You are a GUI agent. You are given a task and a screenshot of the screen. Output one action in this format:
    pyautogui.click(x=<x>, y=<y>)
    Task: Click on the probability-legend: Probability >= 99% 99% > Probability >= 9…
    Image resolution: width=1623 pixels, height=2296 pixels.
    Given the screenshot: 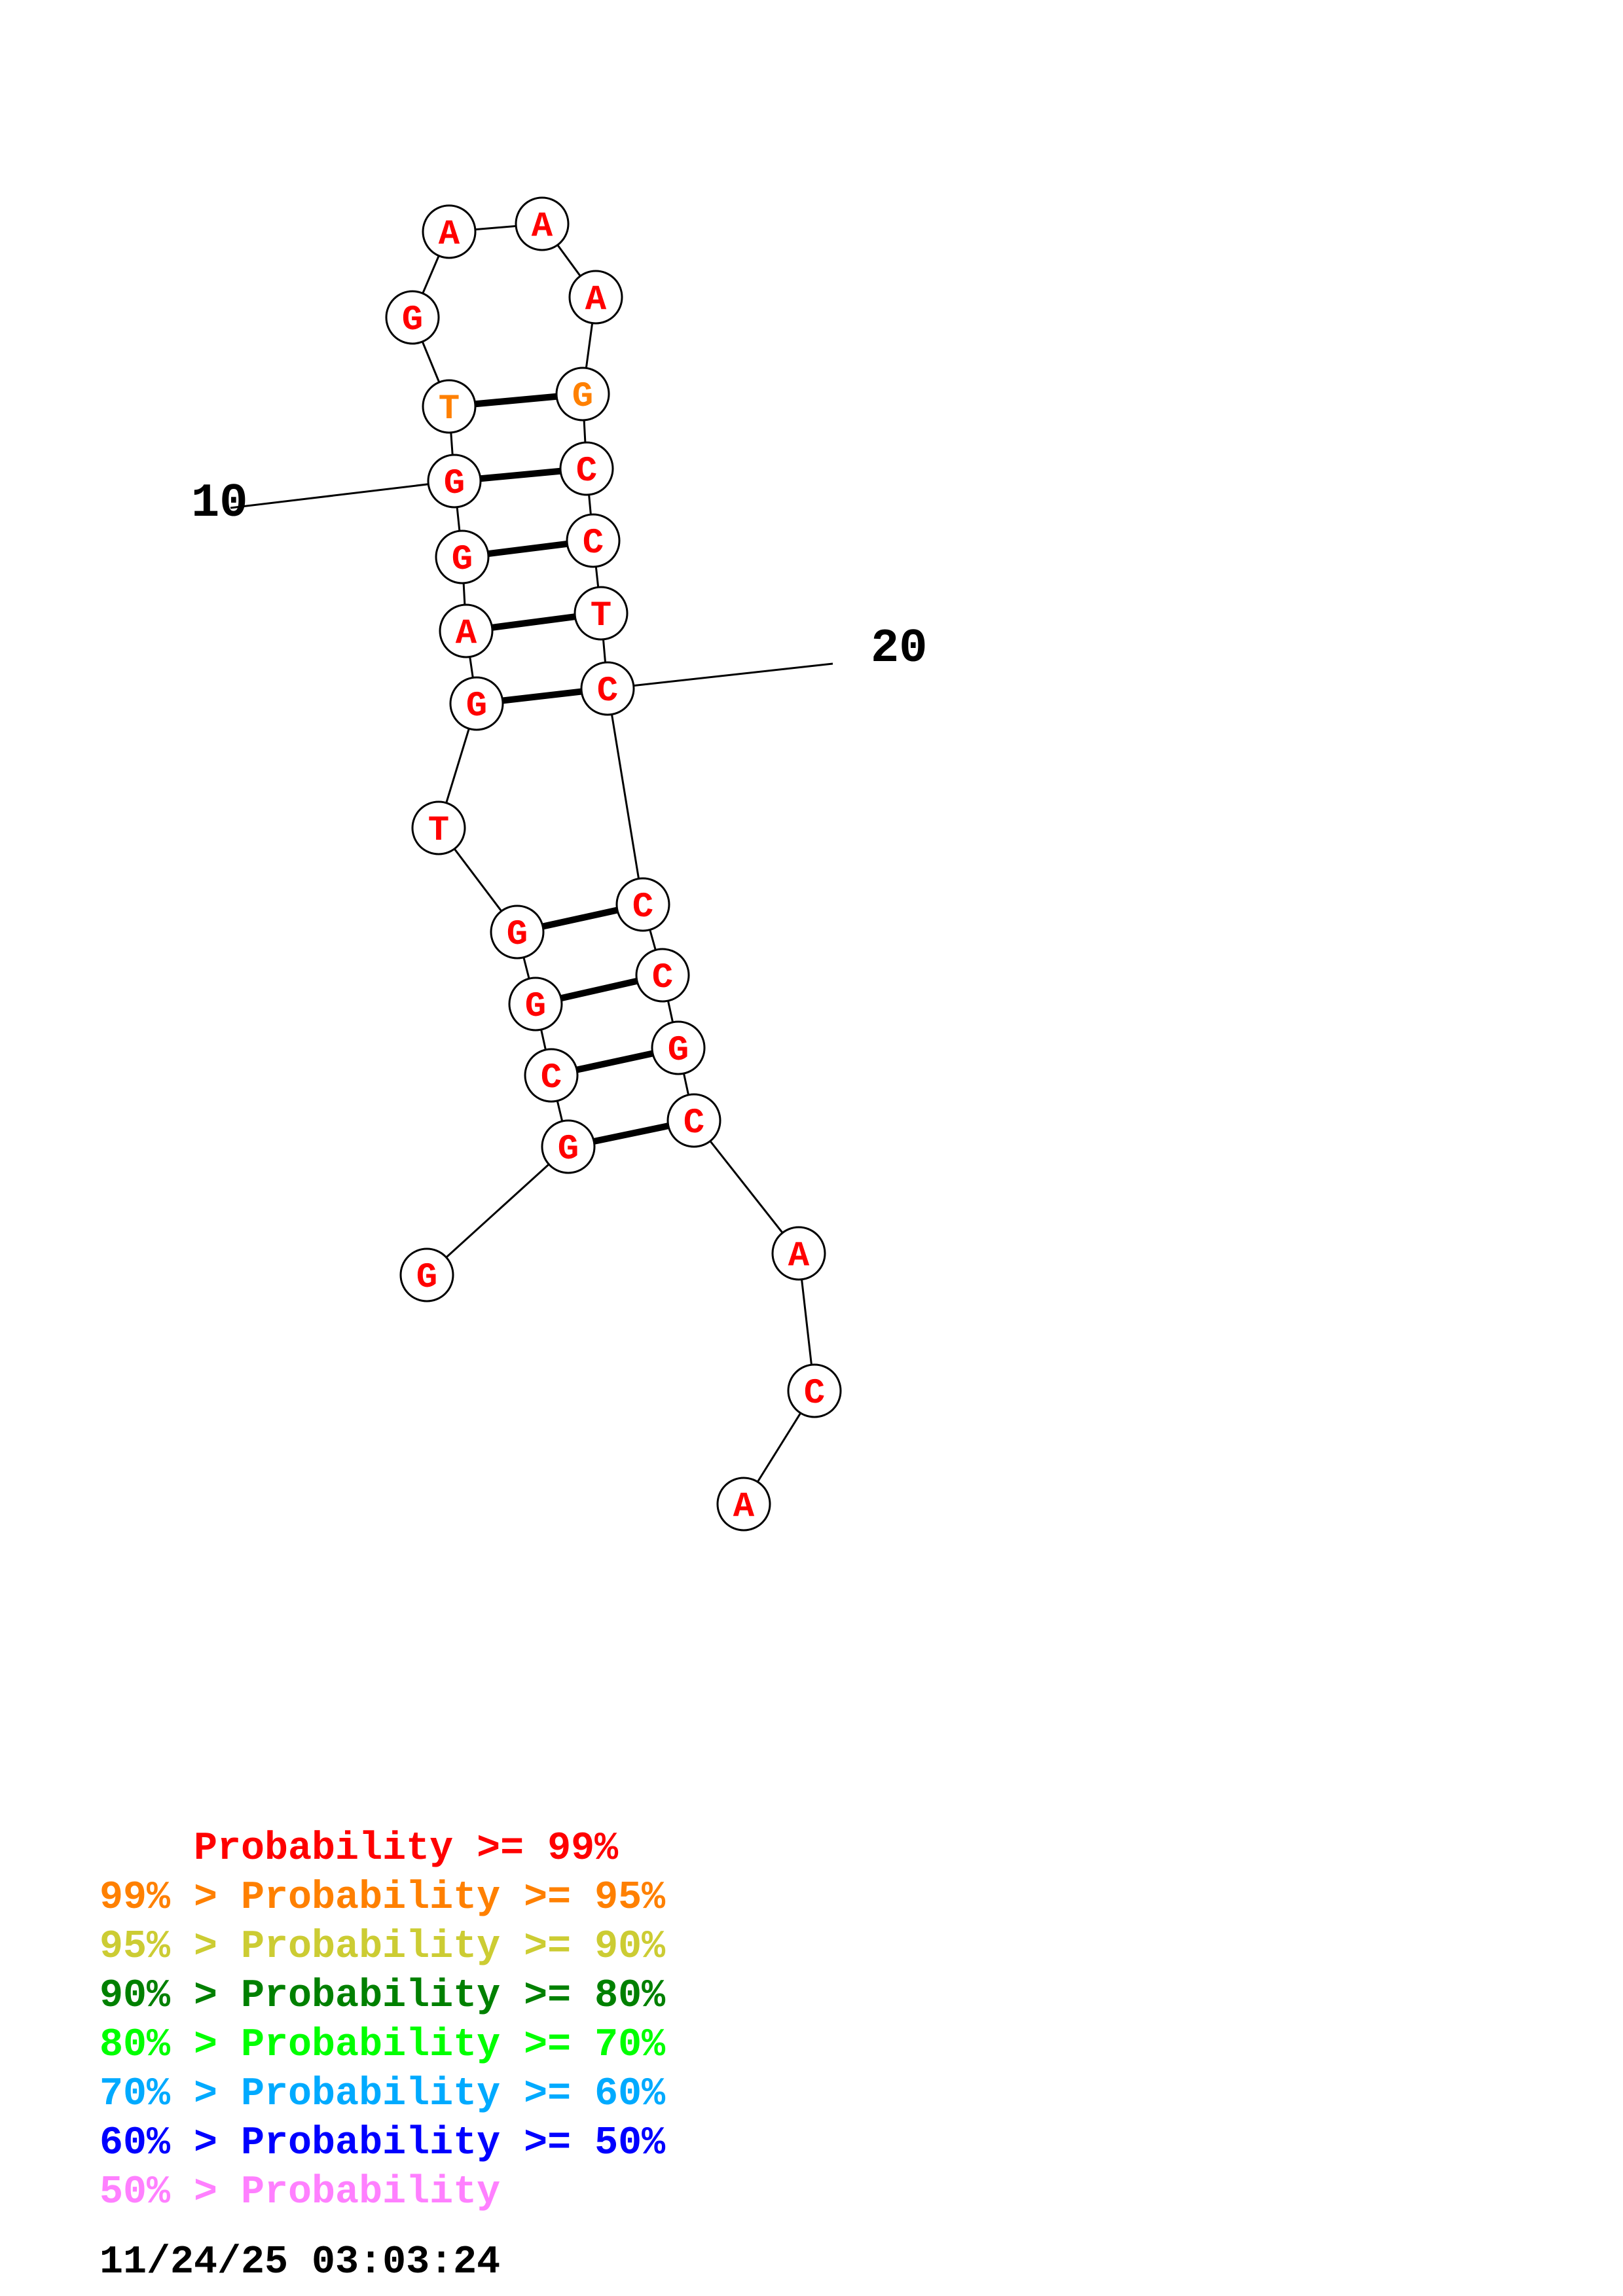 What is the action you would take?
    pyautogui.click(x=383, y=2021)
    